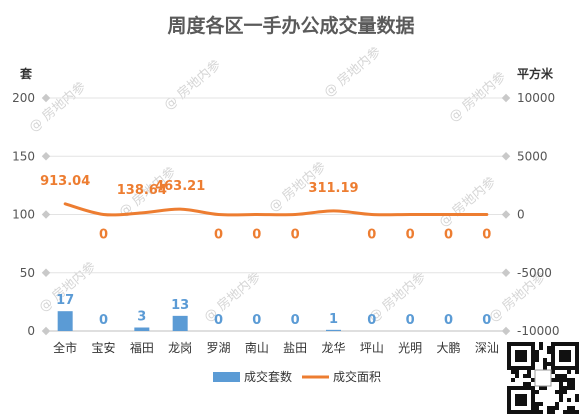  Describe the element at coordinates (536, 98) in the screenshot. I see `right-tick-label: 10000` at that location.